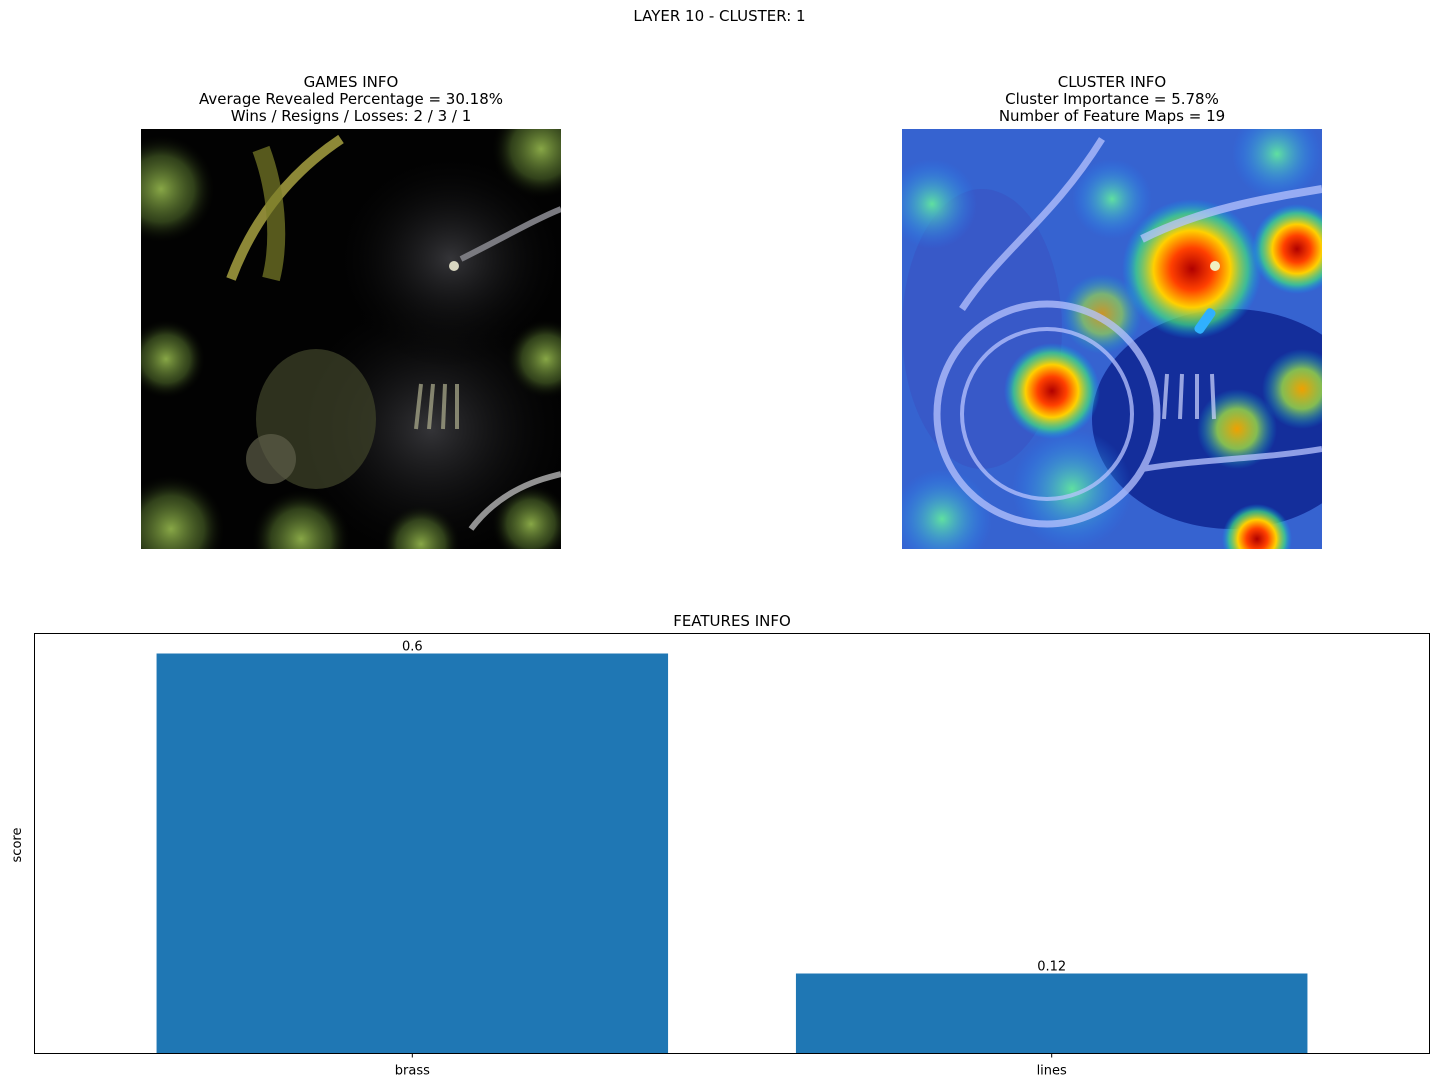 The image size is (1439, 1087). Describe the element at coordinates (1112, 82) in the screenshot. I see `cluster-info-title: CLUSTER INFO` at that location.